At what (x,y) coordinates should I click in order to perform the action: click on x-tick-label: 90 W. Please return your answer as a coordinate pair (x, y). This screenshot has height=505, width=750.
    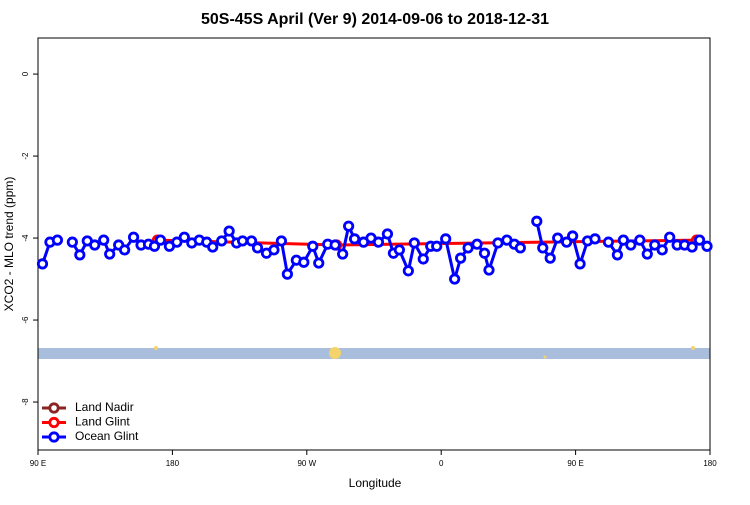
    Looking at the image, I should click on (306, 463).